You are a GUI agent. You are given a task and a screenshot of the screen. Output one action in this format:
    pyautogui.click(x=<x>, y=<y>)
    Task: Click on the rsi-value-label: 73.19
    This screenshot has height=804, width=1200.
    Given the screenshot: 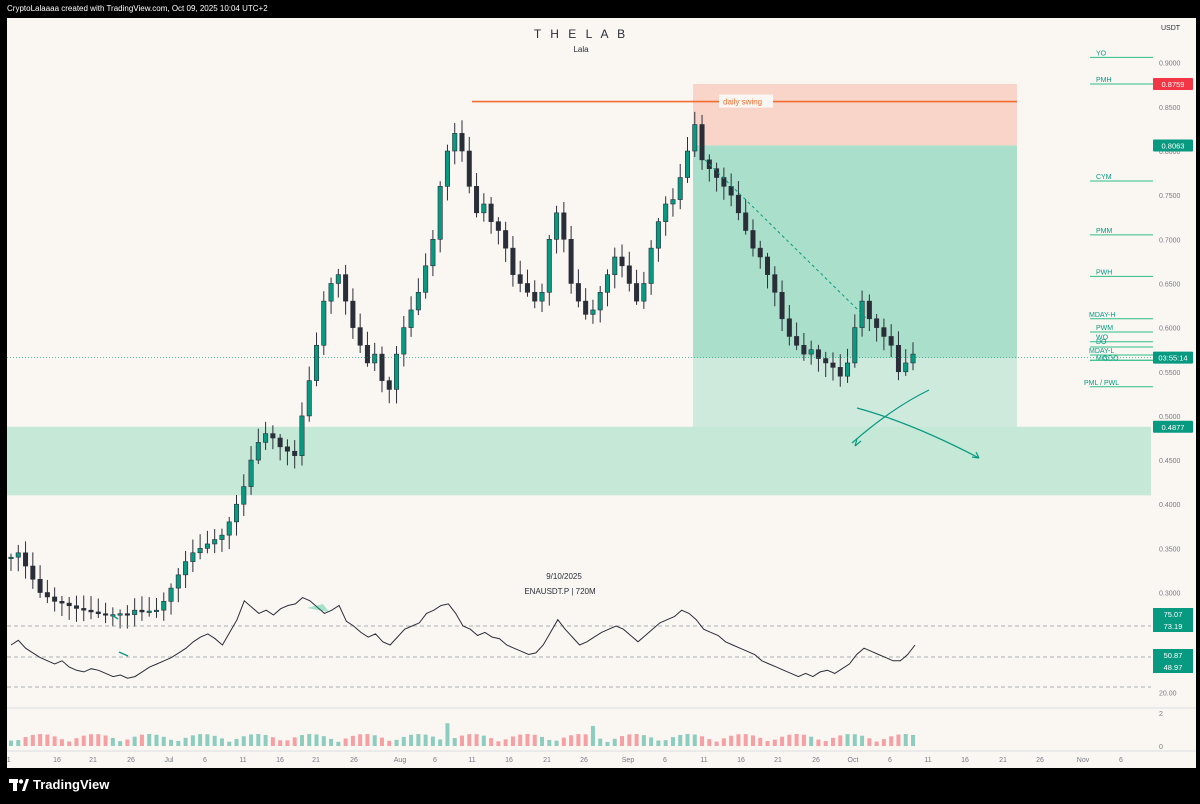 What is the action you would take?
    pyautogui.click(x=1173, y=626)
    